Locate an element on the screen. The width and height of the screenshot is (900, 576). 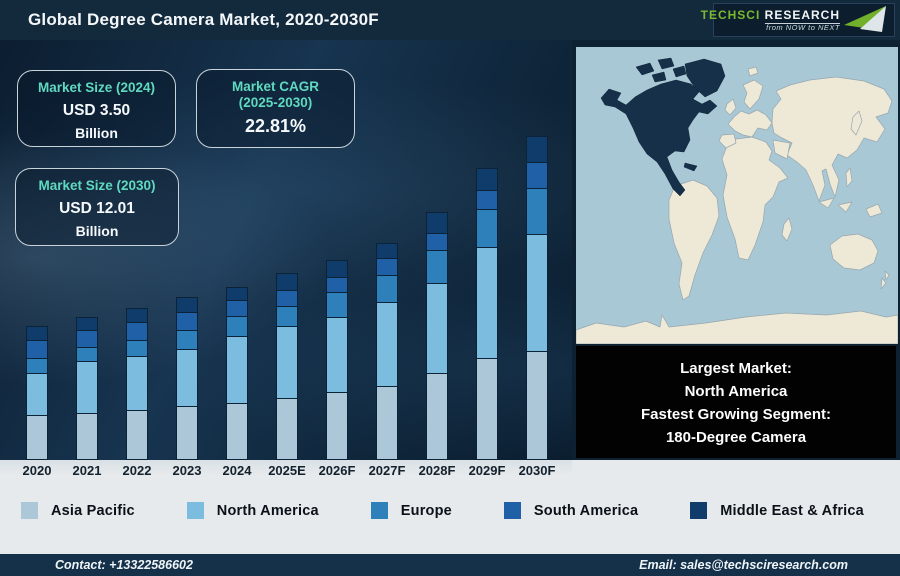
bar-2029F is located at coordinates (487, 314).